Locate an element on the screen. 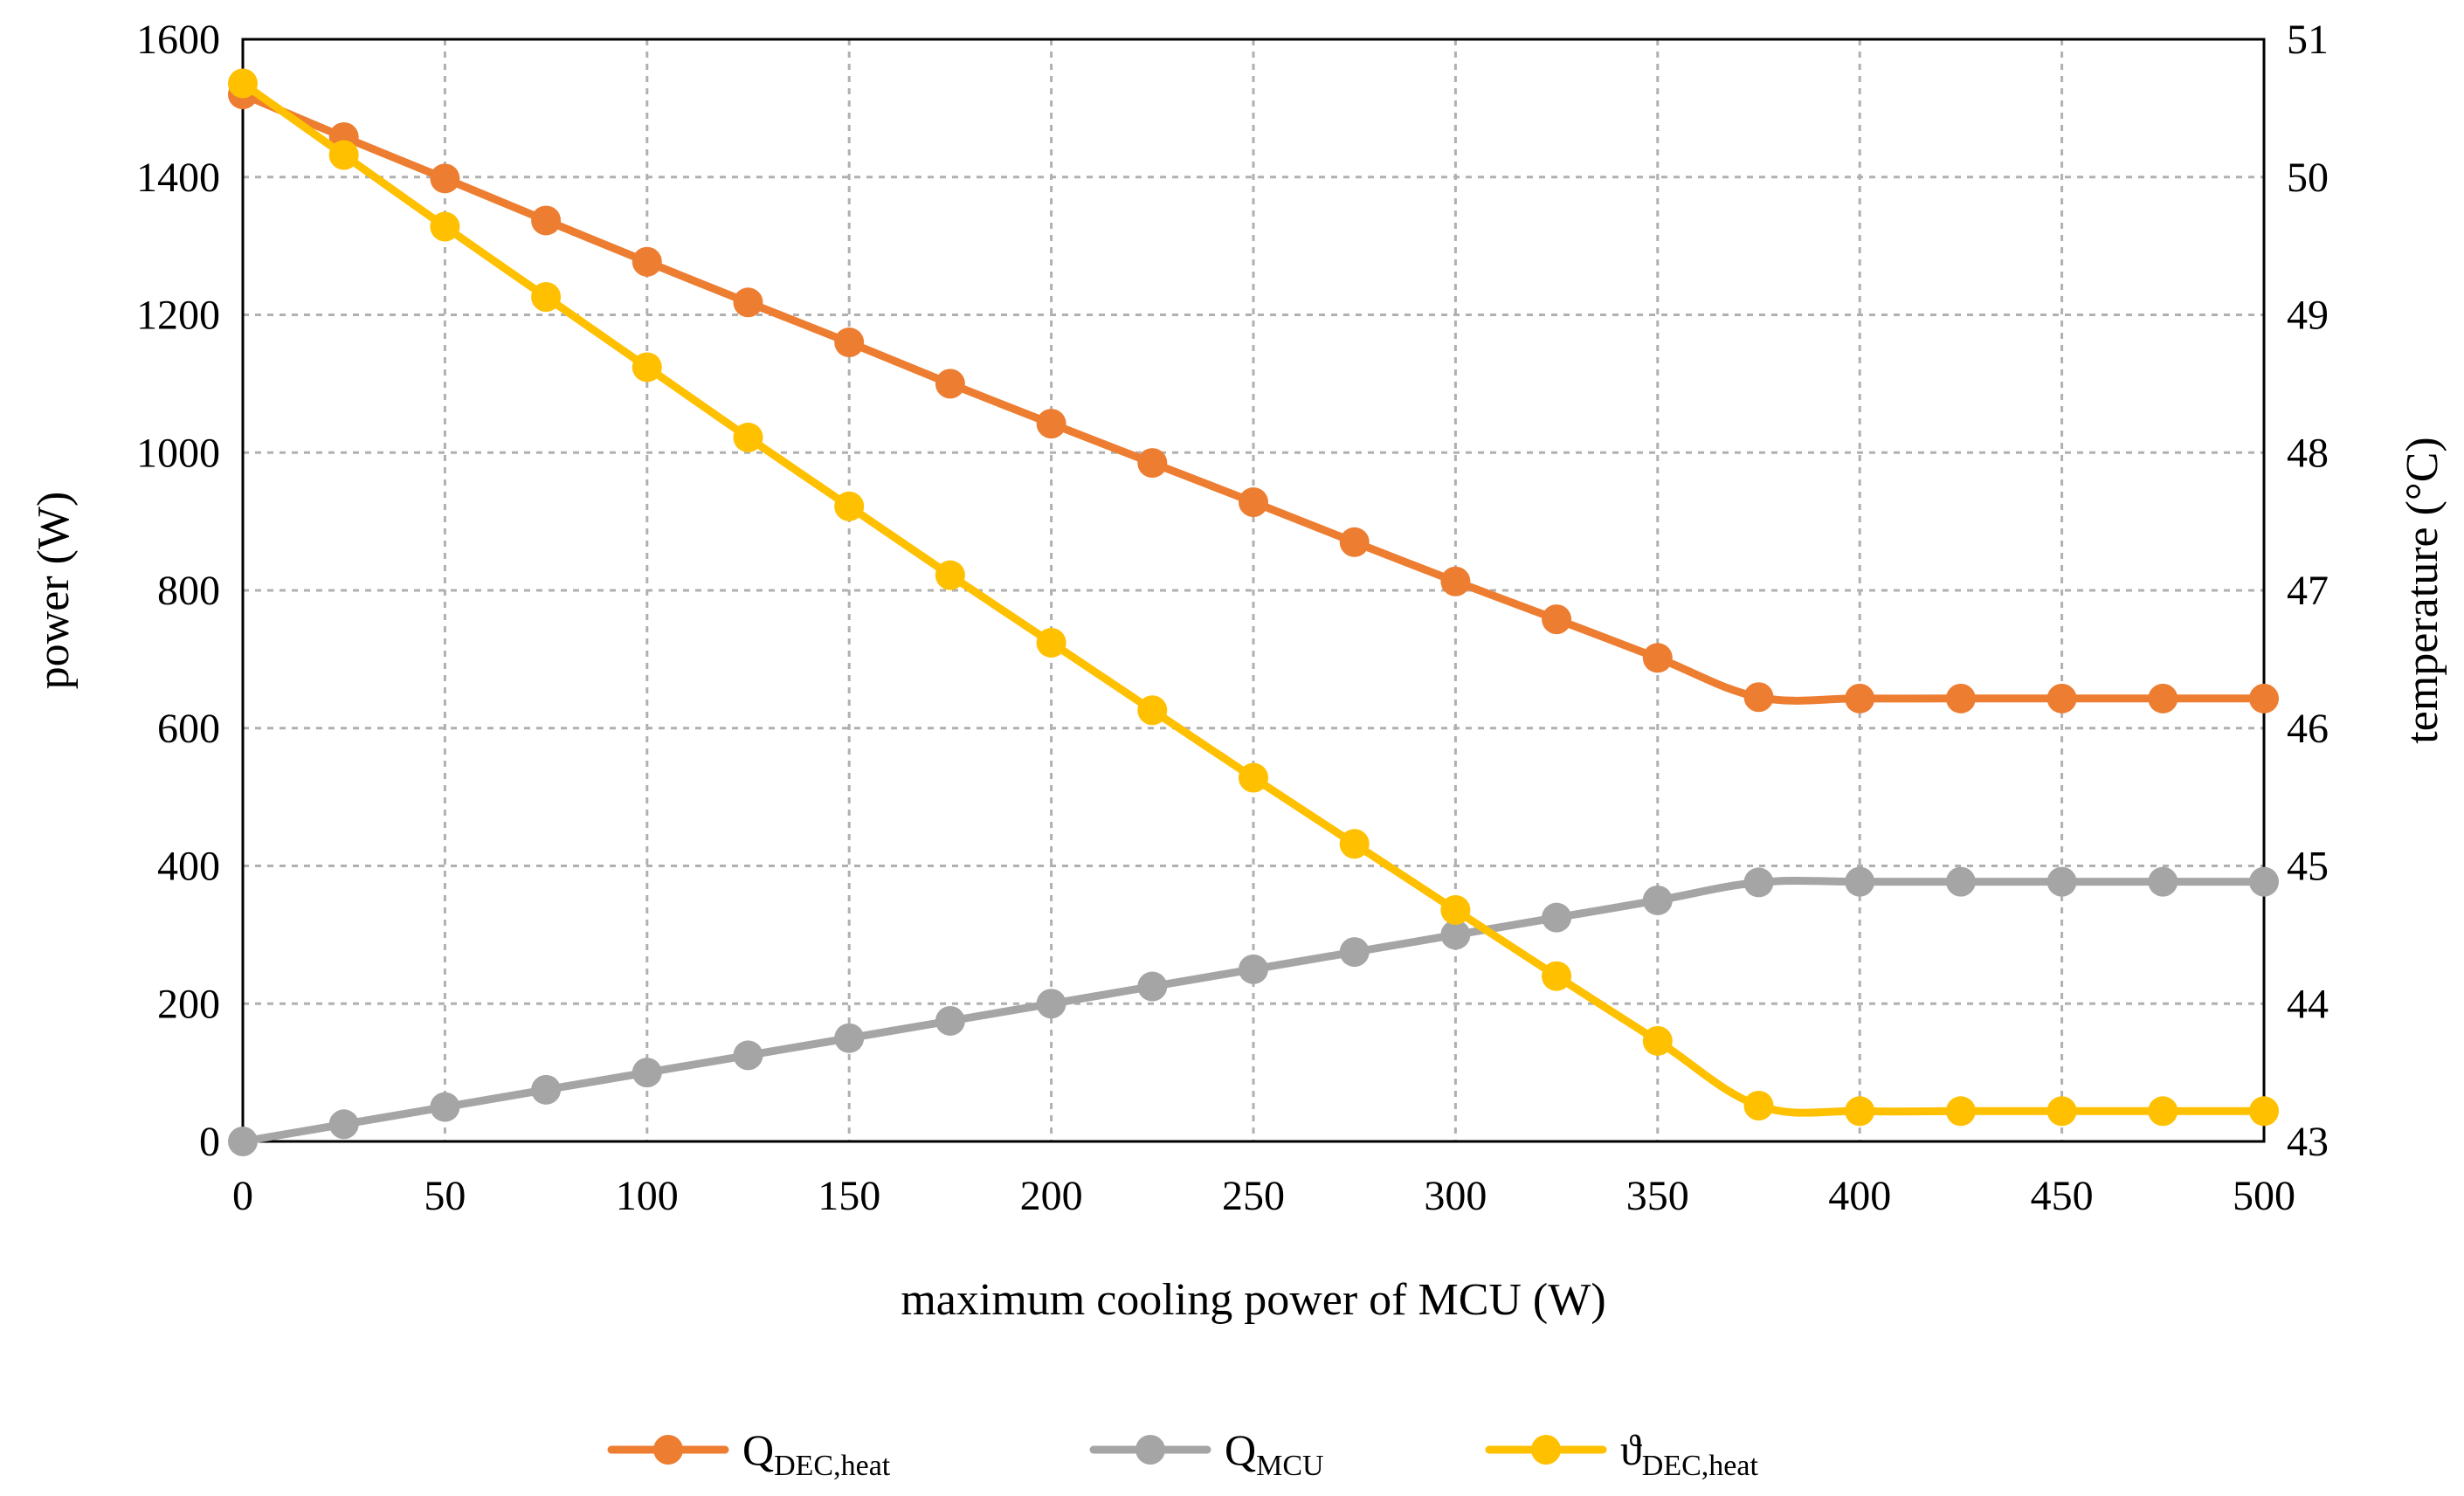  y-tick-label-2: 400 is located at coordinates (188, 867).